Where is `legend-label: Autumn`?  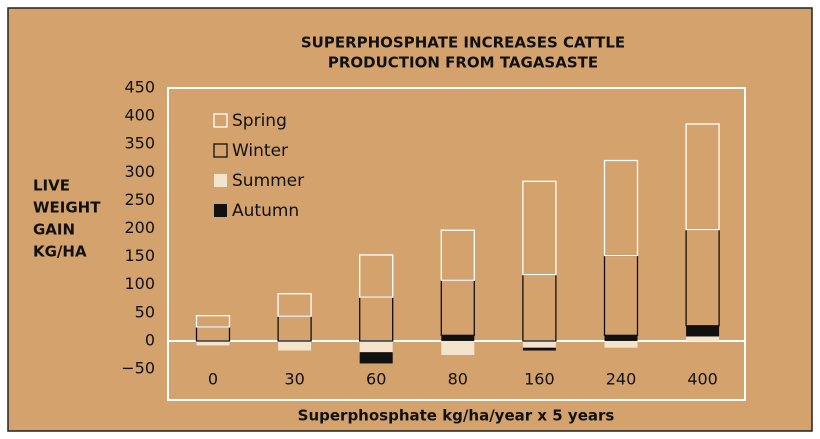
legend-label: Autumn is located at coordinates (265, 211).